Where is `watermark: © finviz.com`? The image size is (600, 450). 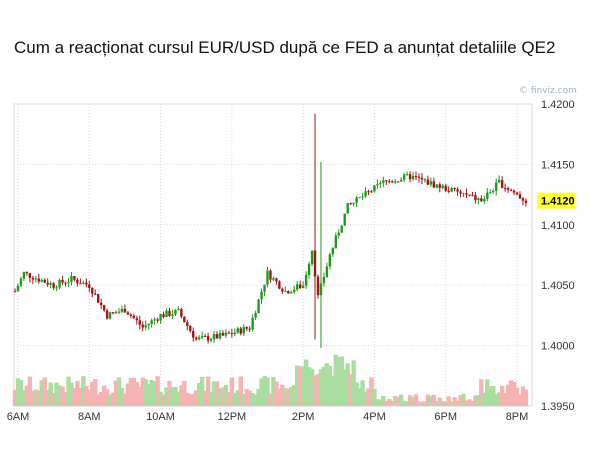 watermark: © finviz.com is located at coordinates (548, 91).